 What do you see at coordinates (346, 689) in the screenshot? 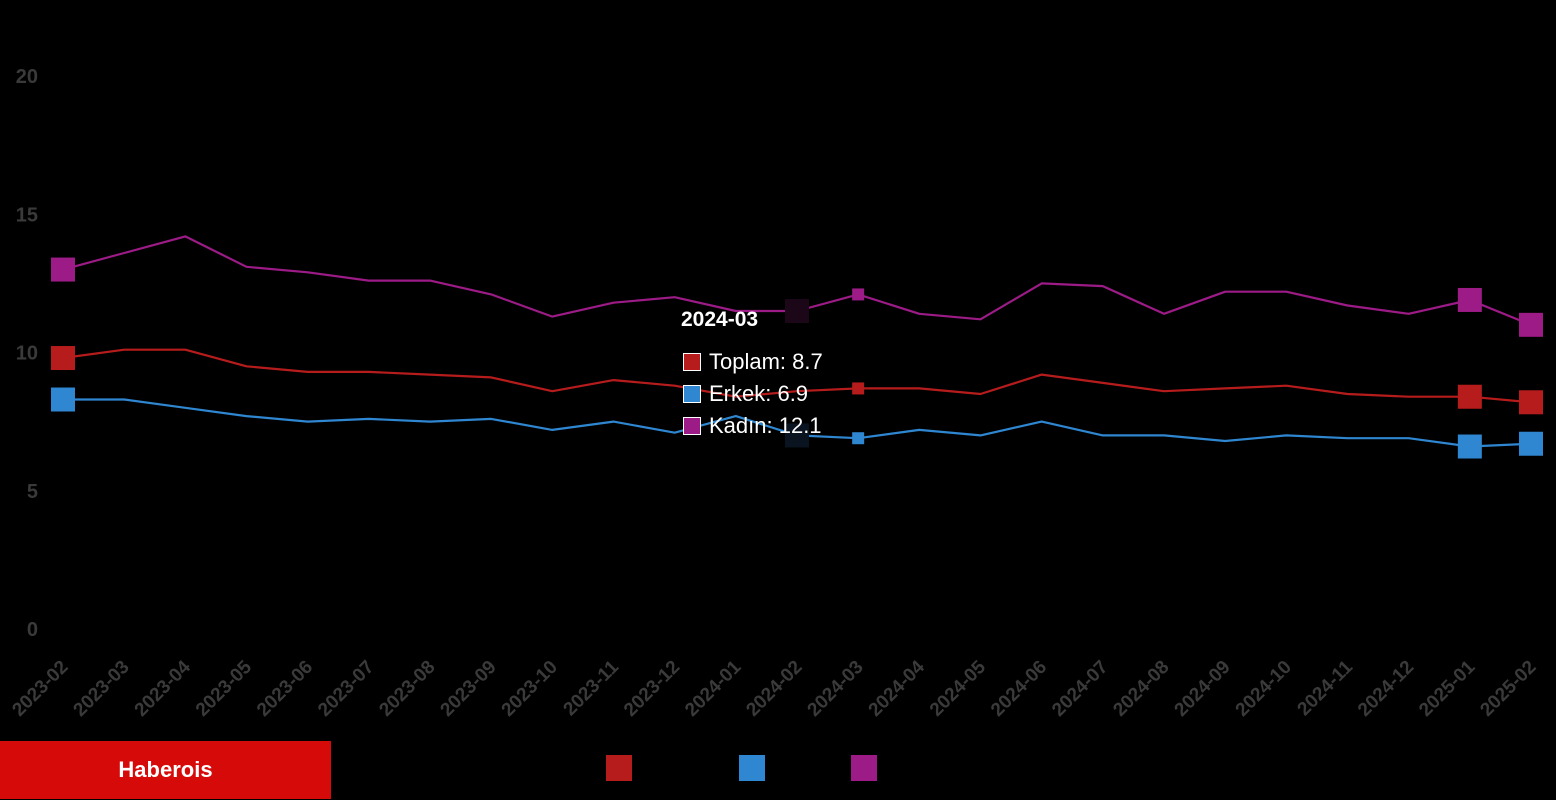
I see `x-tick-label-2023-07: 2023-07` at bounding box center [346, 689].